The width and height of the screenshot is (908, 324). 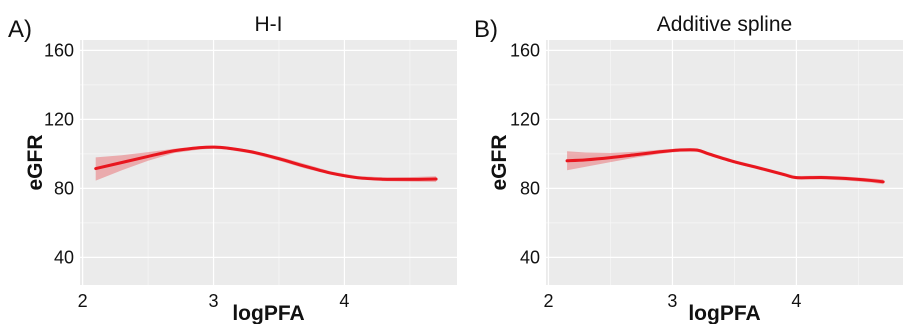 I want to click on confidence-band-b, so click(x=725, y=166).